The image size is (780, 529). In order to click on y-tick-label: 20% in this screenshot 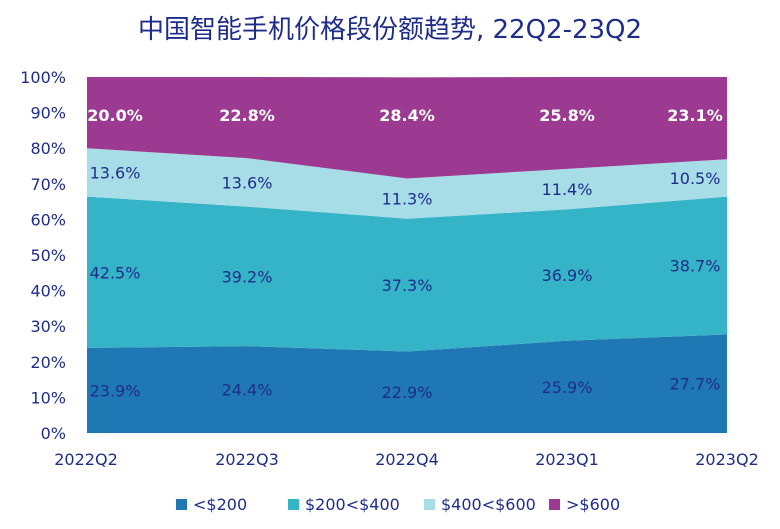, I will do `click(48, 362)`.